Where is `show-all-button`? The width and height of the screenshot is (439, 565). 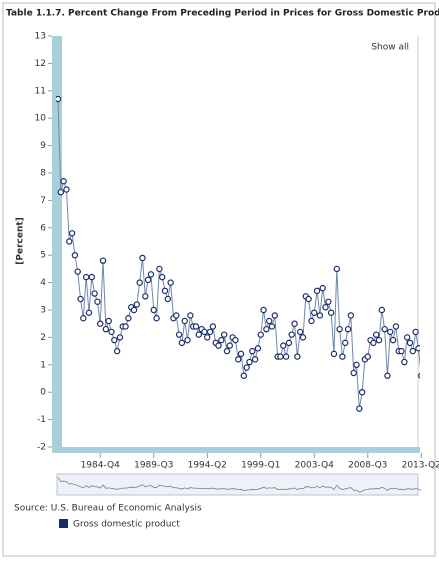 show-all-button is located at coordinates (393, 47).